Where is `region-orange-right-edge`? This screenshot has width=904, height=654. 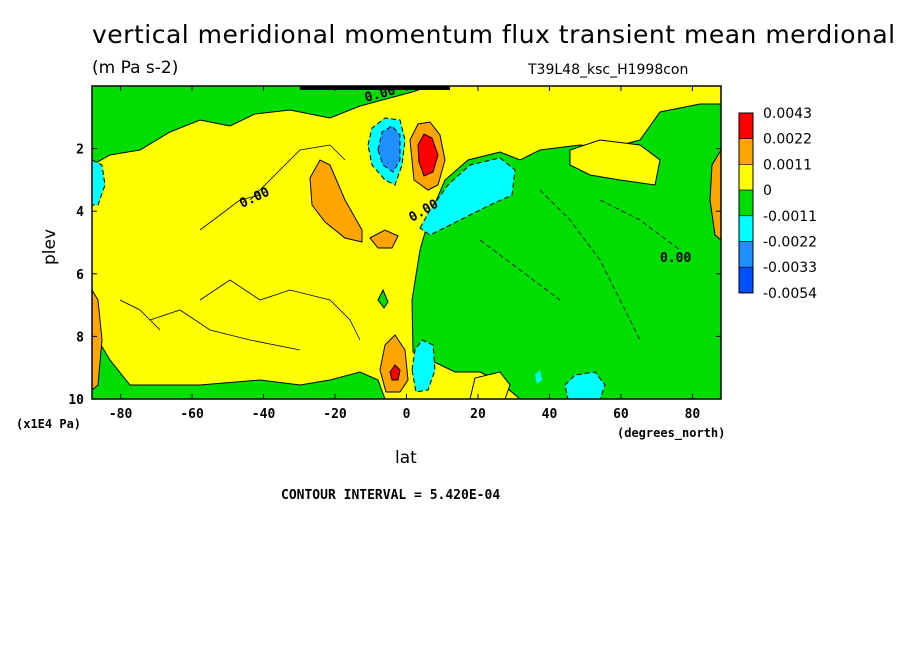
region-orange-right-edge is located at coordinates (715, 195).